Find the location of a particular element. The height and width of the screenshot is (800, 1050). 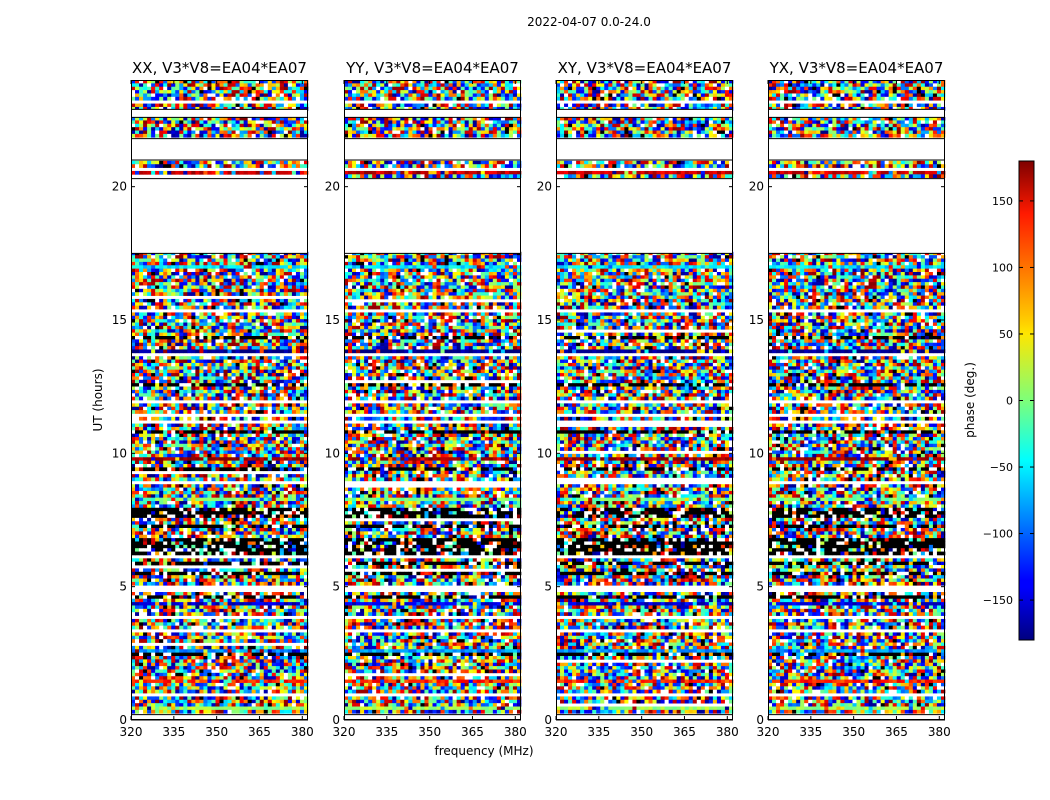

colorbar-tick-label: 150 is located at coordinates (1002, 201).